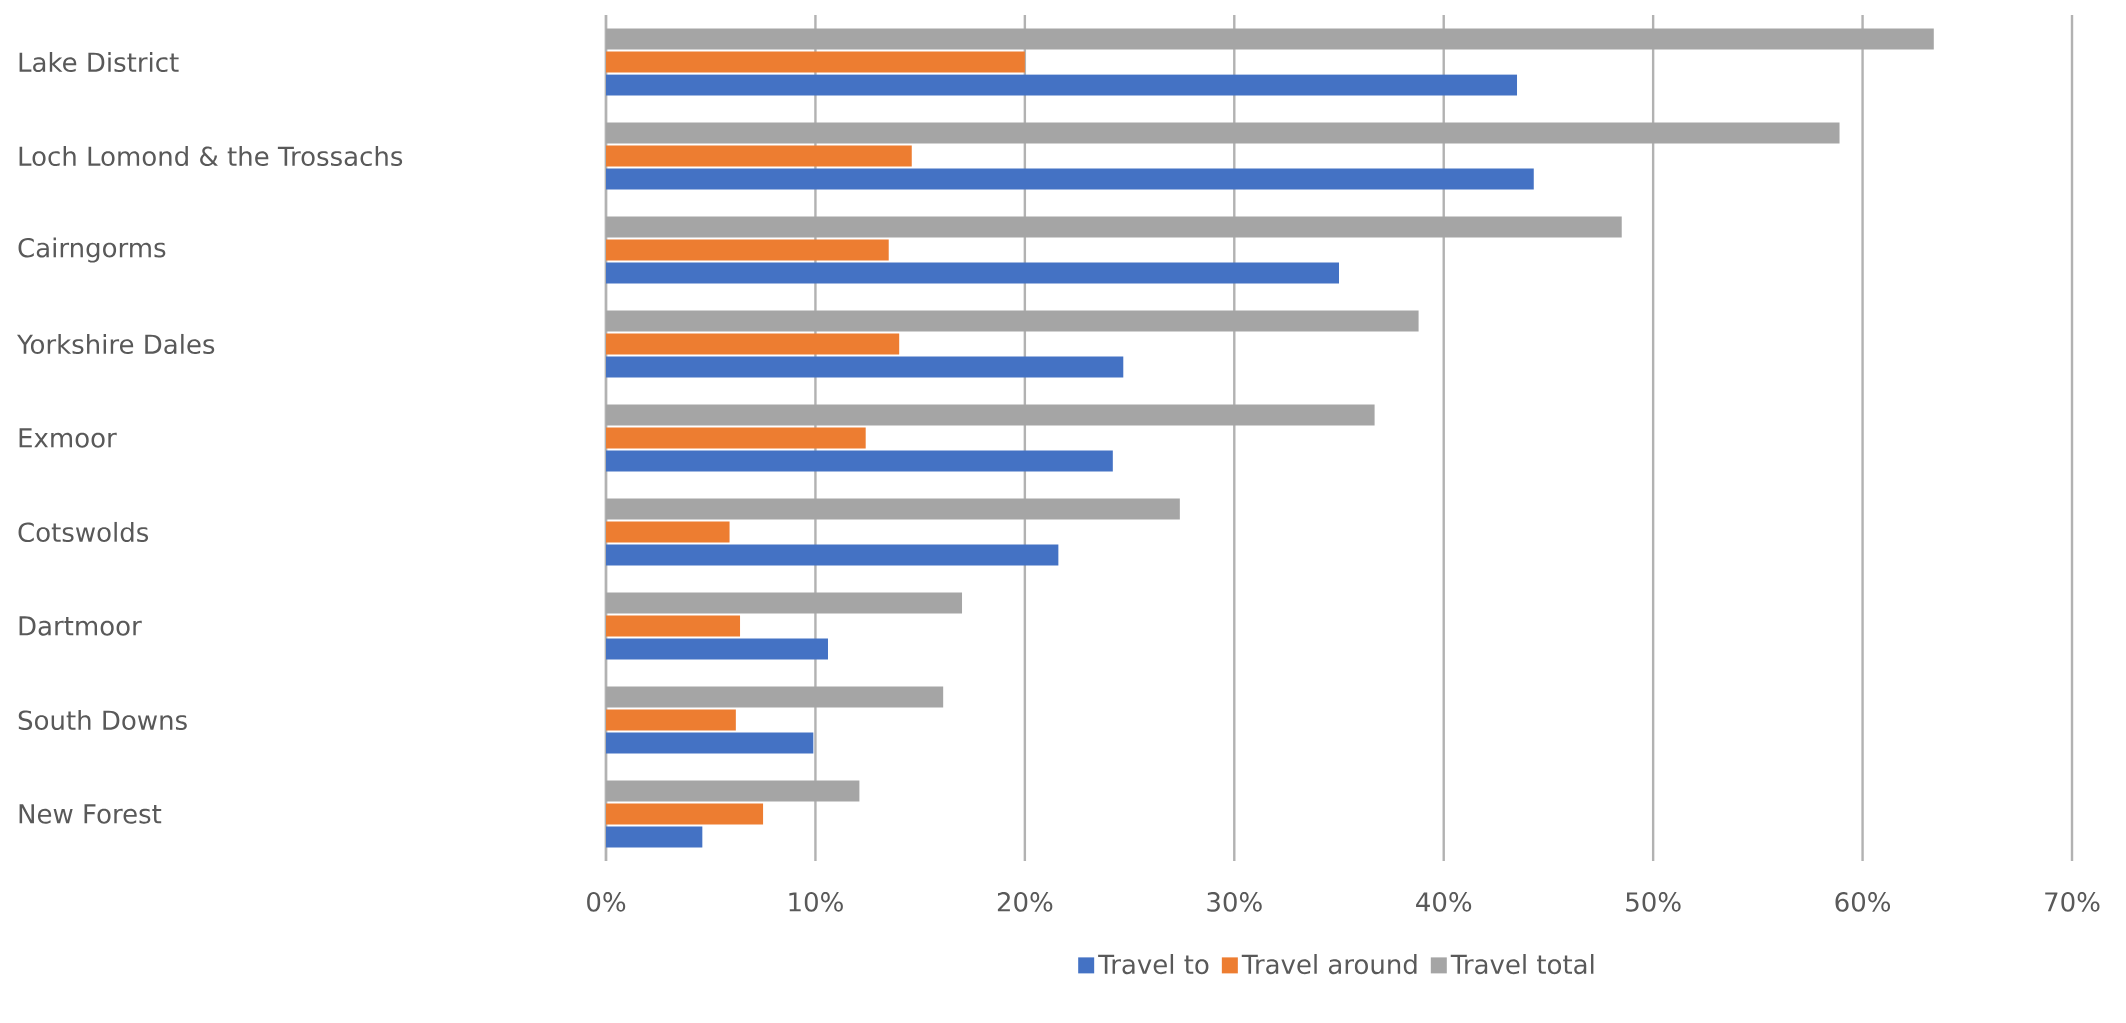 This screenshot has height=1023, width=2126. What do you see at coordinates (816, 902) in the screenshot?
I see `x-tick-label: 10%` at bounding box center [816, 902].